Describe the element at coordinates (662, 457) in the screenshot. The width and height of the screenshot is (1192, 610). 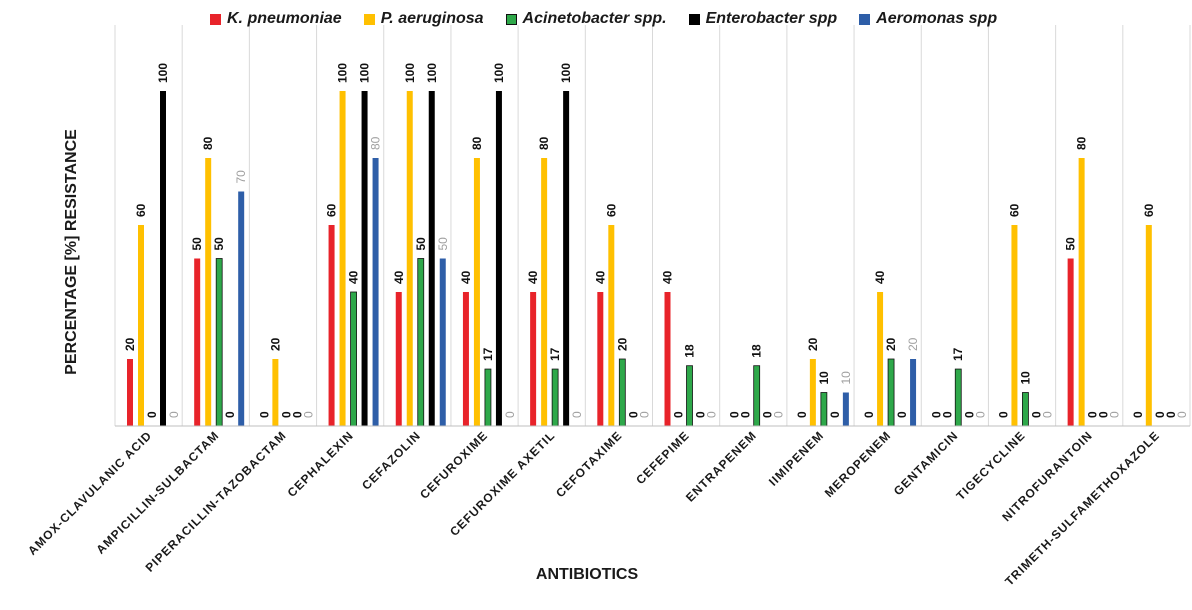
I see `x-tick-label: CEFEPIME` at that location.